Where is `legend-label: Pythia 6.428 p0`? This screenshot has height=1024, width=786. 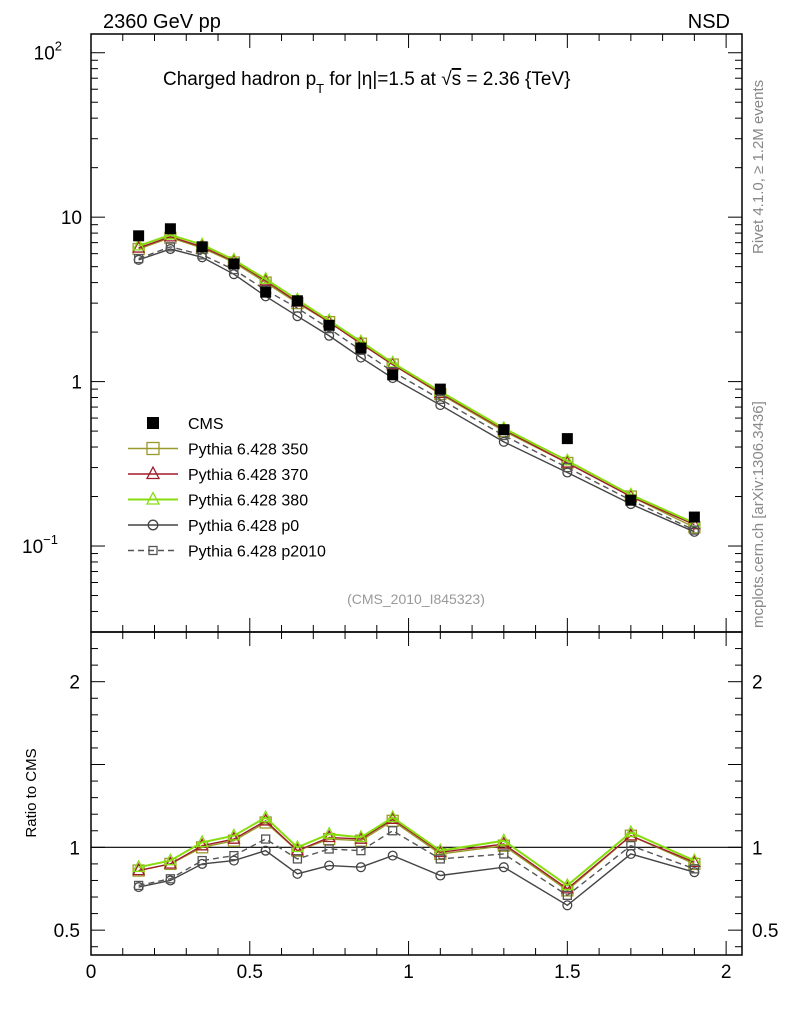
legend-label: Pythia 6.428 p0 is located at coordinates (243, 526).